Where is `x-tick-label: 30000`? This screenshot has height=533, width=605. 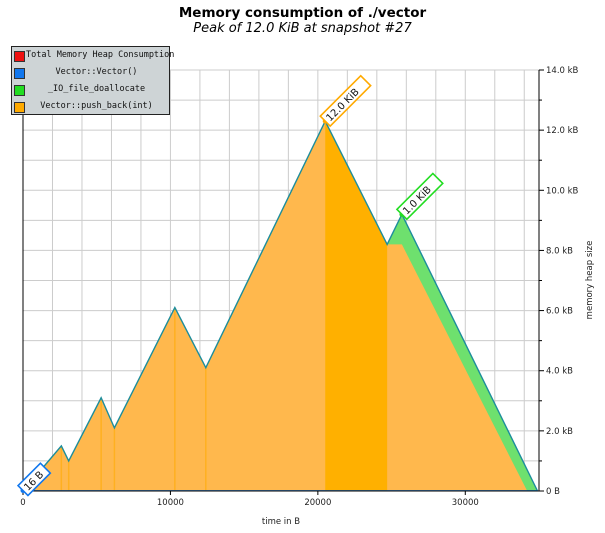 x-tick-label: 30000 is located at coordinates (465, 503).